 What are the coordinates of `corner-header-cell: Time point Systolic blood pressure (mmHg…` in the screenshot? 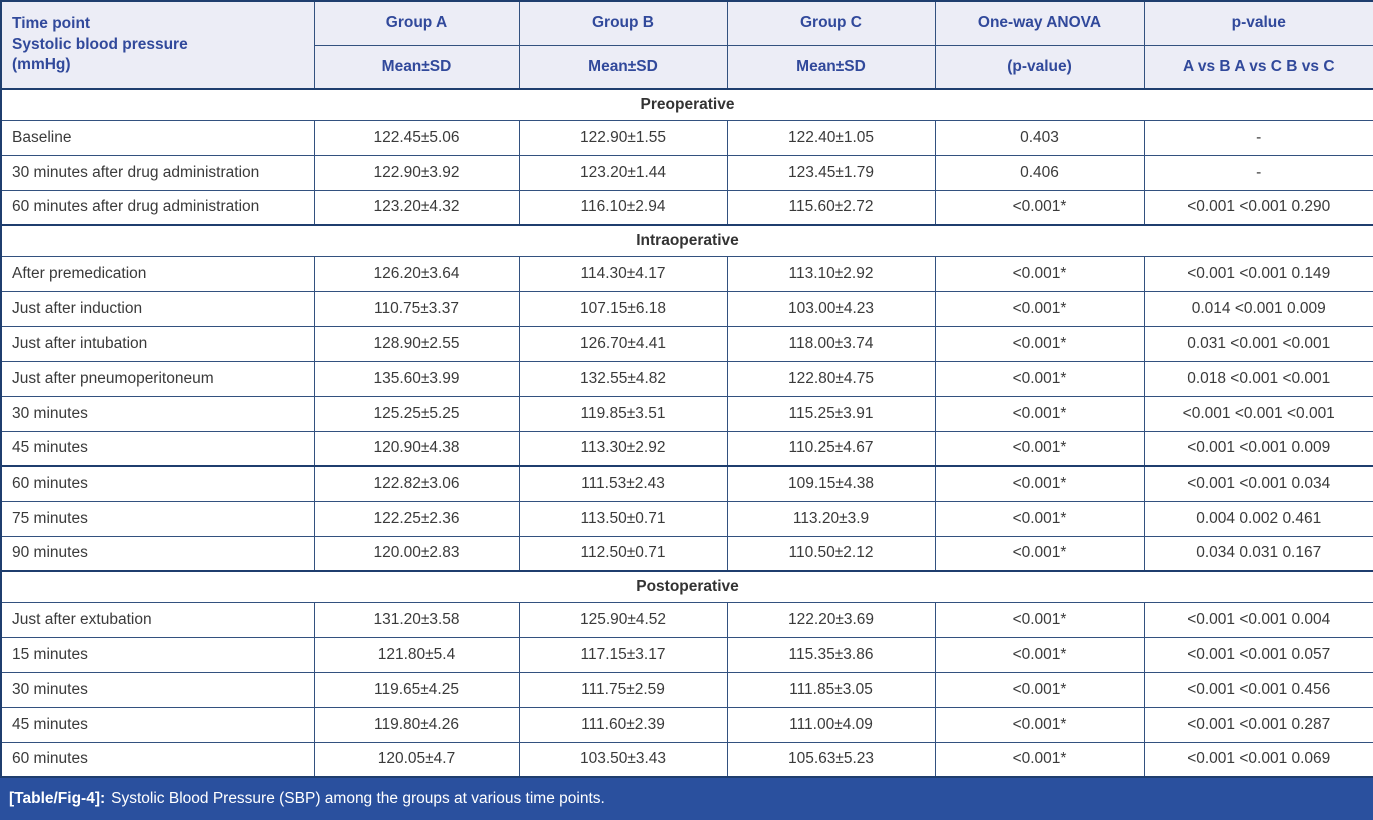 It's located at (157, 45).